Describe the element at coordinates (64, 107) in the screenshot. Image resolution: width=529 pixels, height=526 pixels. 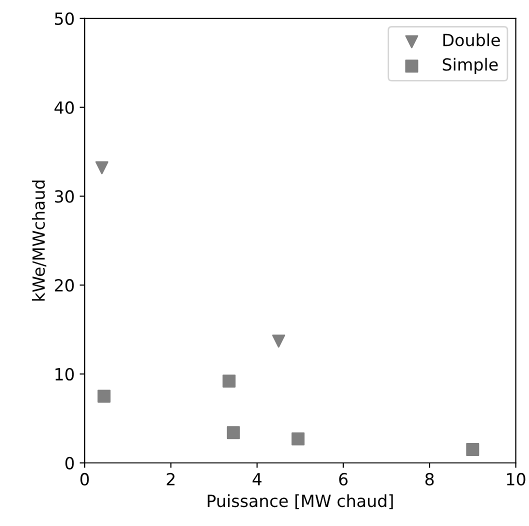
I see `y-tick-label: 40` at that location.